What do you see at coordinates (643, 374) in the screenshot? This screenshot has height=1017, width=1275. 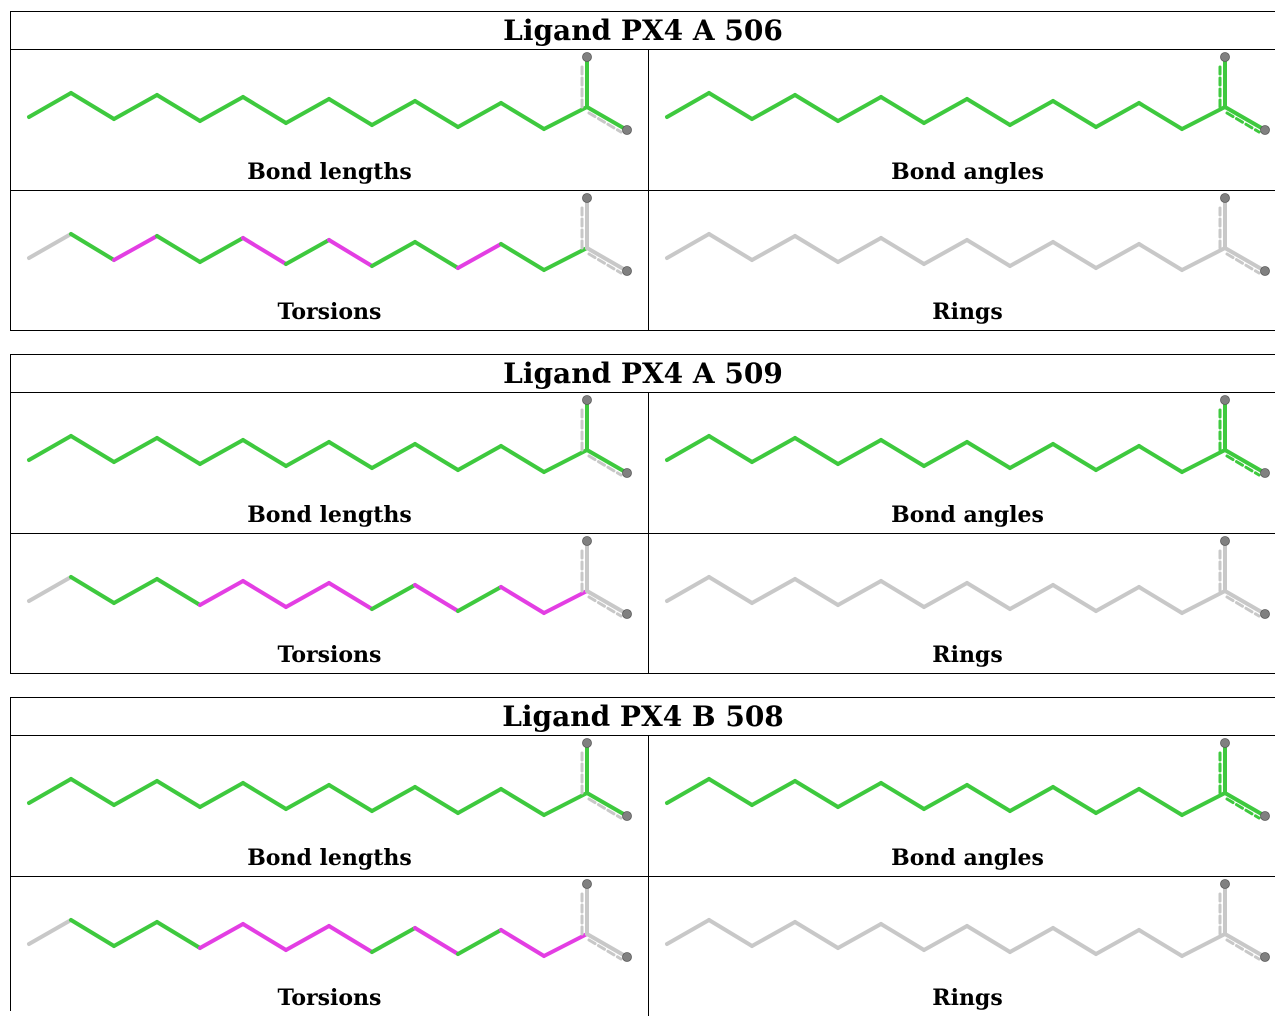 I see `ligand-title: Ligand PX4 A 509` at bounding box center [643, 374].